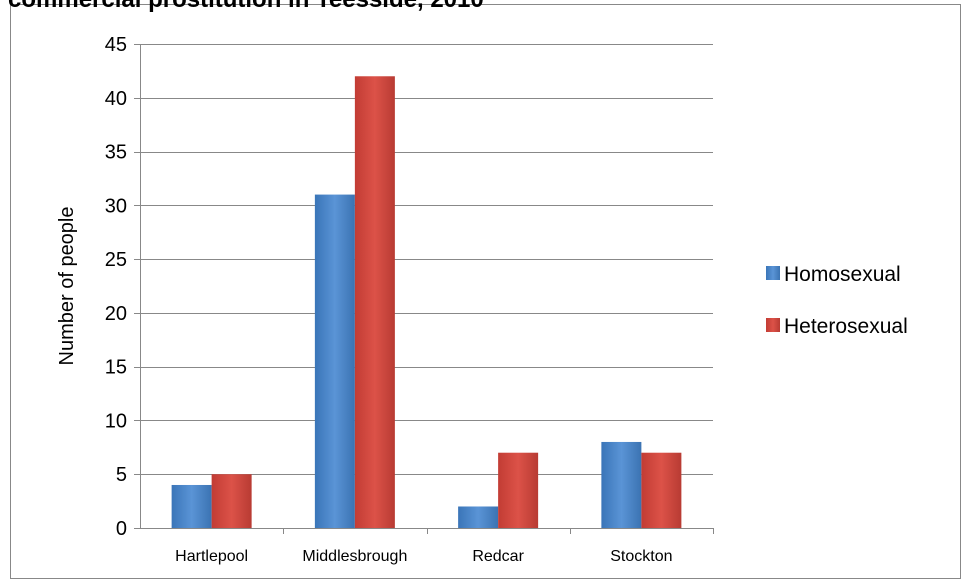 The height and width of the screenshot is (583, 965). What do you see at coordinates (116, 421) in the screenshot?
I see `y-tick-label: 10` at bounding box center [116, 421].